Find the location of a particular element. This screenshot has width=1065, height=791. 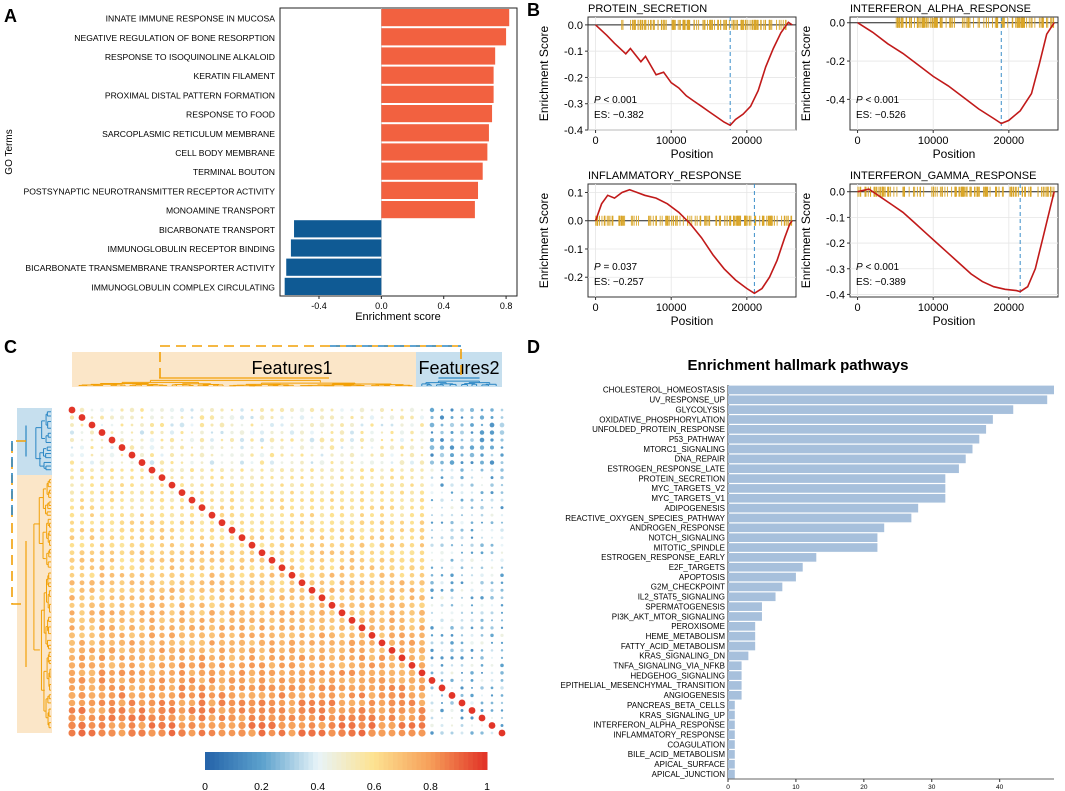

panel-label-b: B is located at coordinates (533, 10).